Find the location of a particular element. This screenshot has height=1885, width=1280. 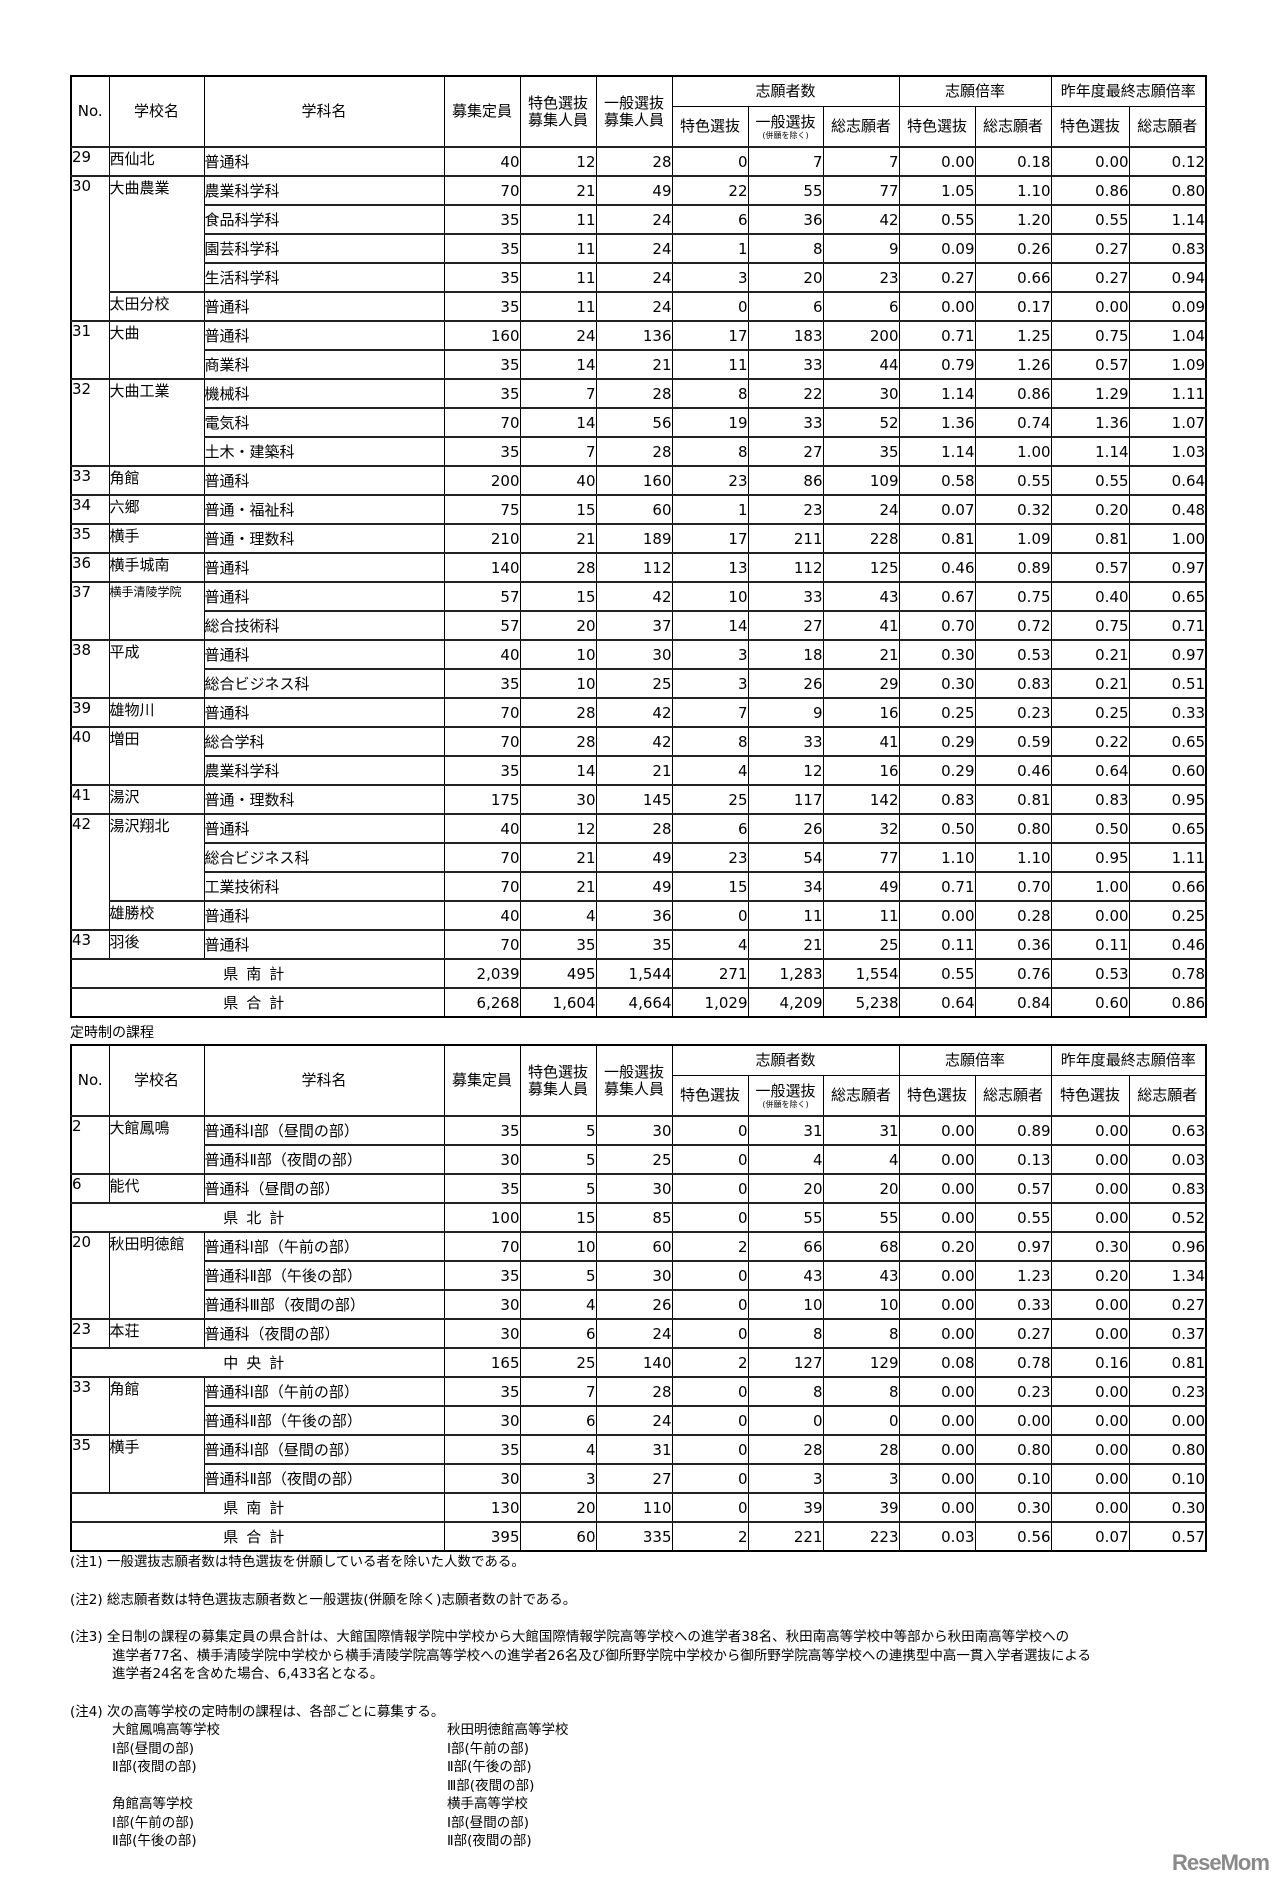

capacity-cell: 70 is located at coordinates (482, 422).